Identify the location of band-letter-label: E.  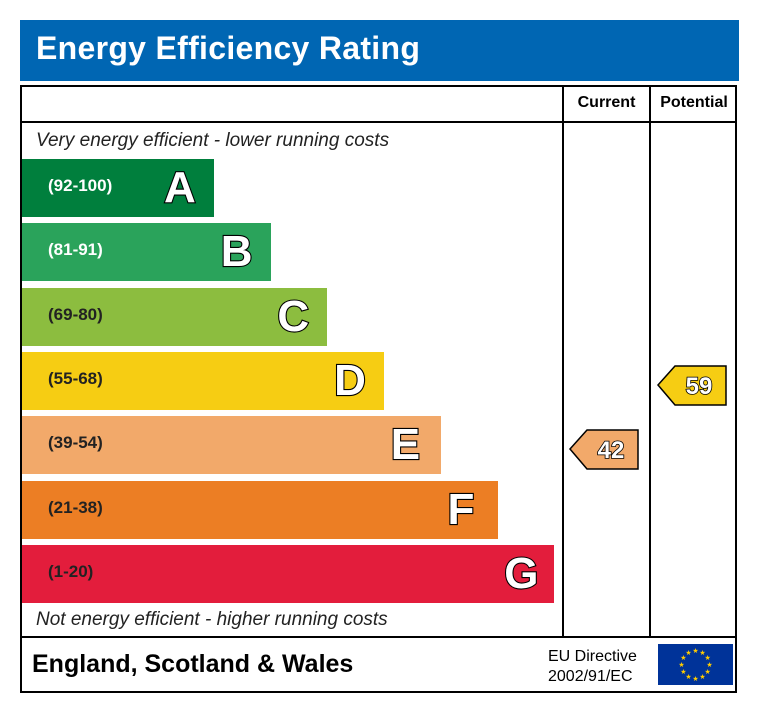
(406, 444).